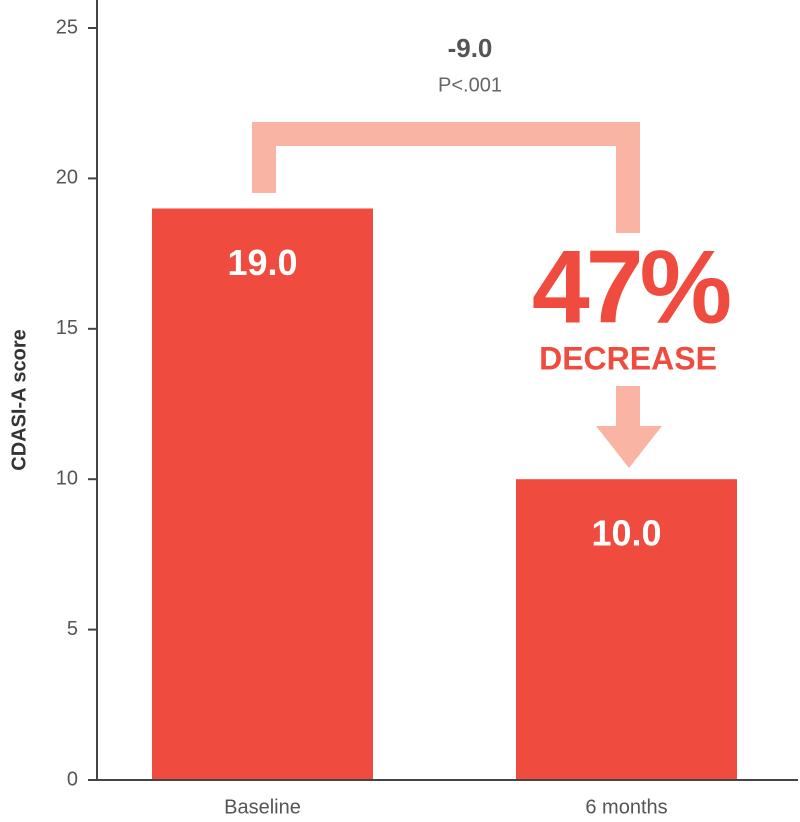 This screenshot has height=822, width=800. What do you see at coordinates (631, 287) in the screenshot?
I see `percent-label: 47%` at bounding box center [631, 287].